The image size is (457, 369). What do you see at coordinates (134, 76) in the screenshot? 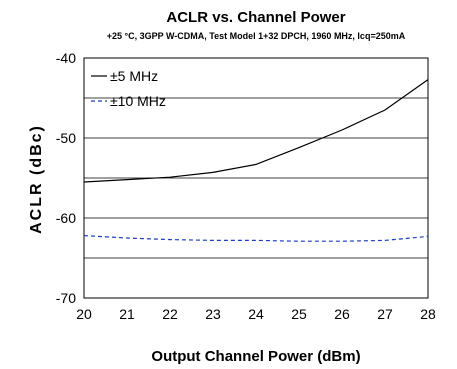
I see `legend-label: ±5 MHz` at bounding box center [134, 76].